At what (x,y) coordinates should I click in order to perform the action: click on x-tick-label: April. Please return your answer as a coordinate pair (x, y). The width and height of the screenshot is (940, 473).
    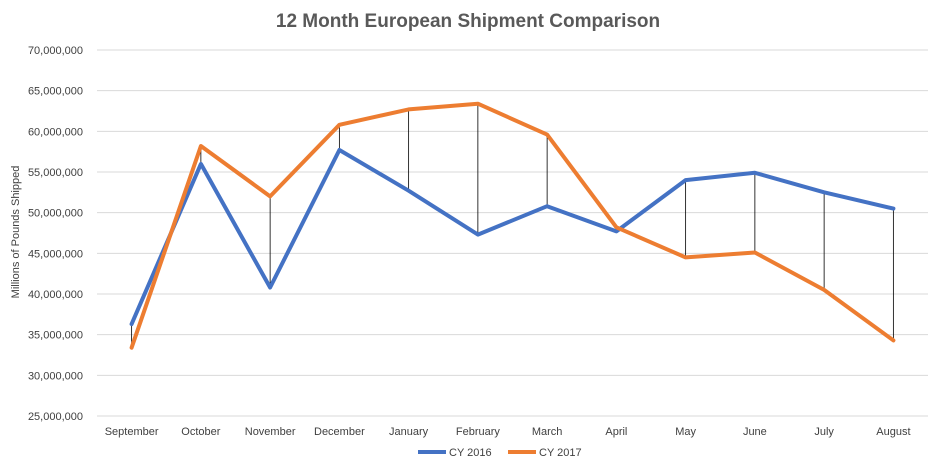
    Looking at the image, I should click on (616, 432).